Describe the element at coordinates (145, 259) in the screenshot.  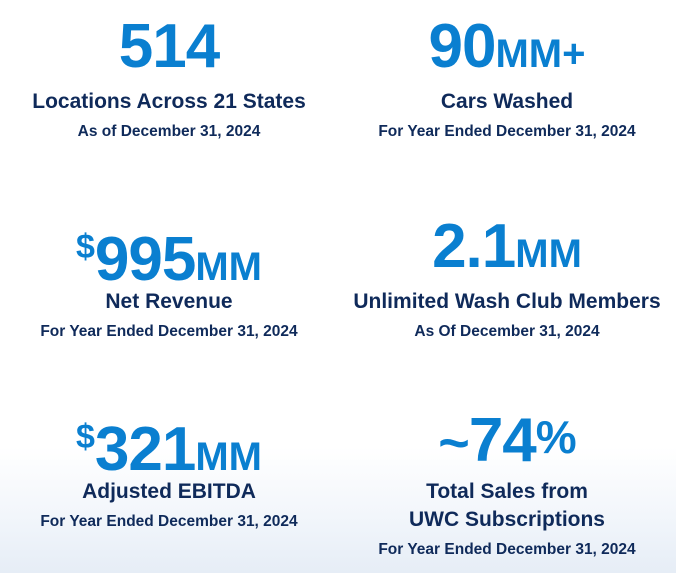
I see `stat-number: 995` at that location.